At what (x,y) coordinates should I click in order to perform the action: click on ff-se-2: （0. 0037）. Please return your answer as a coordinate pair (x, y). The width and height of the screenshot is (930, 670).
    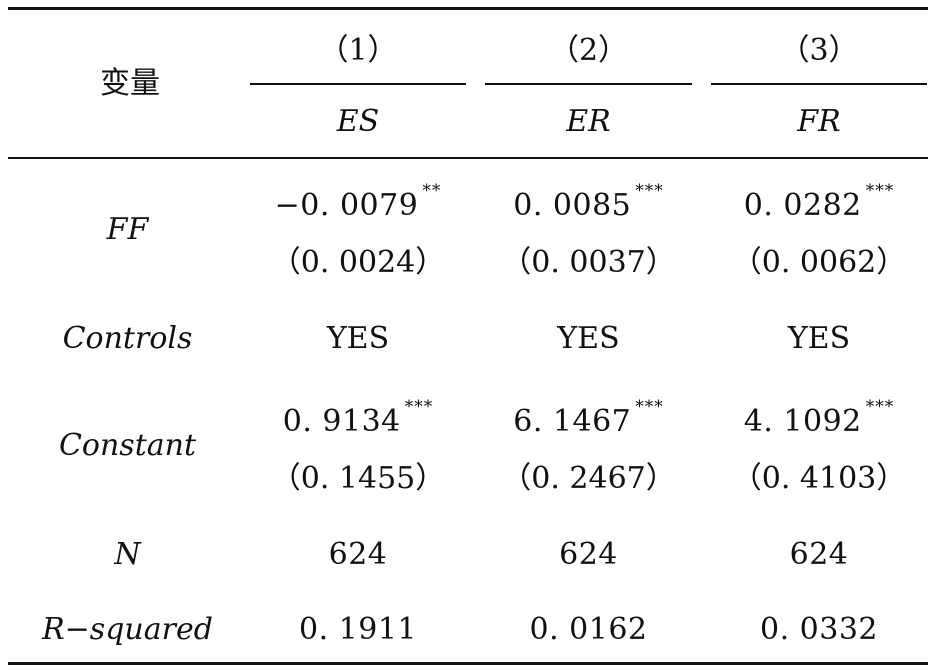
    Looking at the image, I should click on (588, 262).